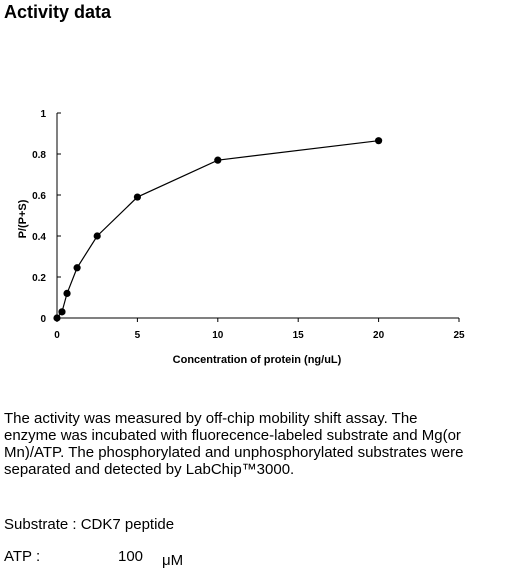 This screenshot has width=518, height=575. I want to click on x-axis-title: Concentration of protein (ng/uL), so click(257, 360).